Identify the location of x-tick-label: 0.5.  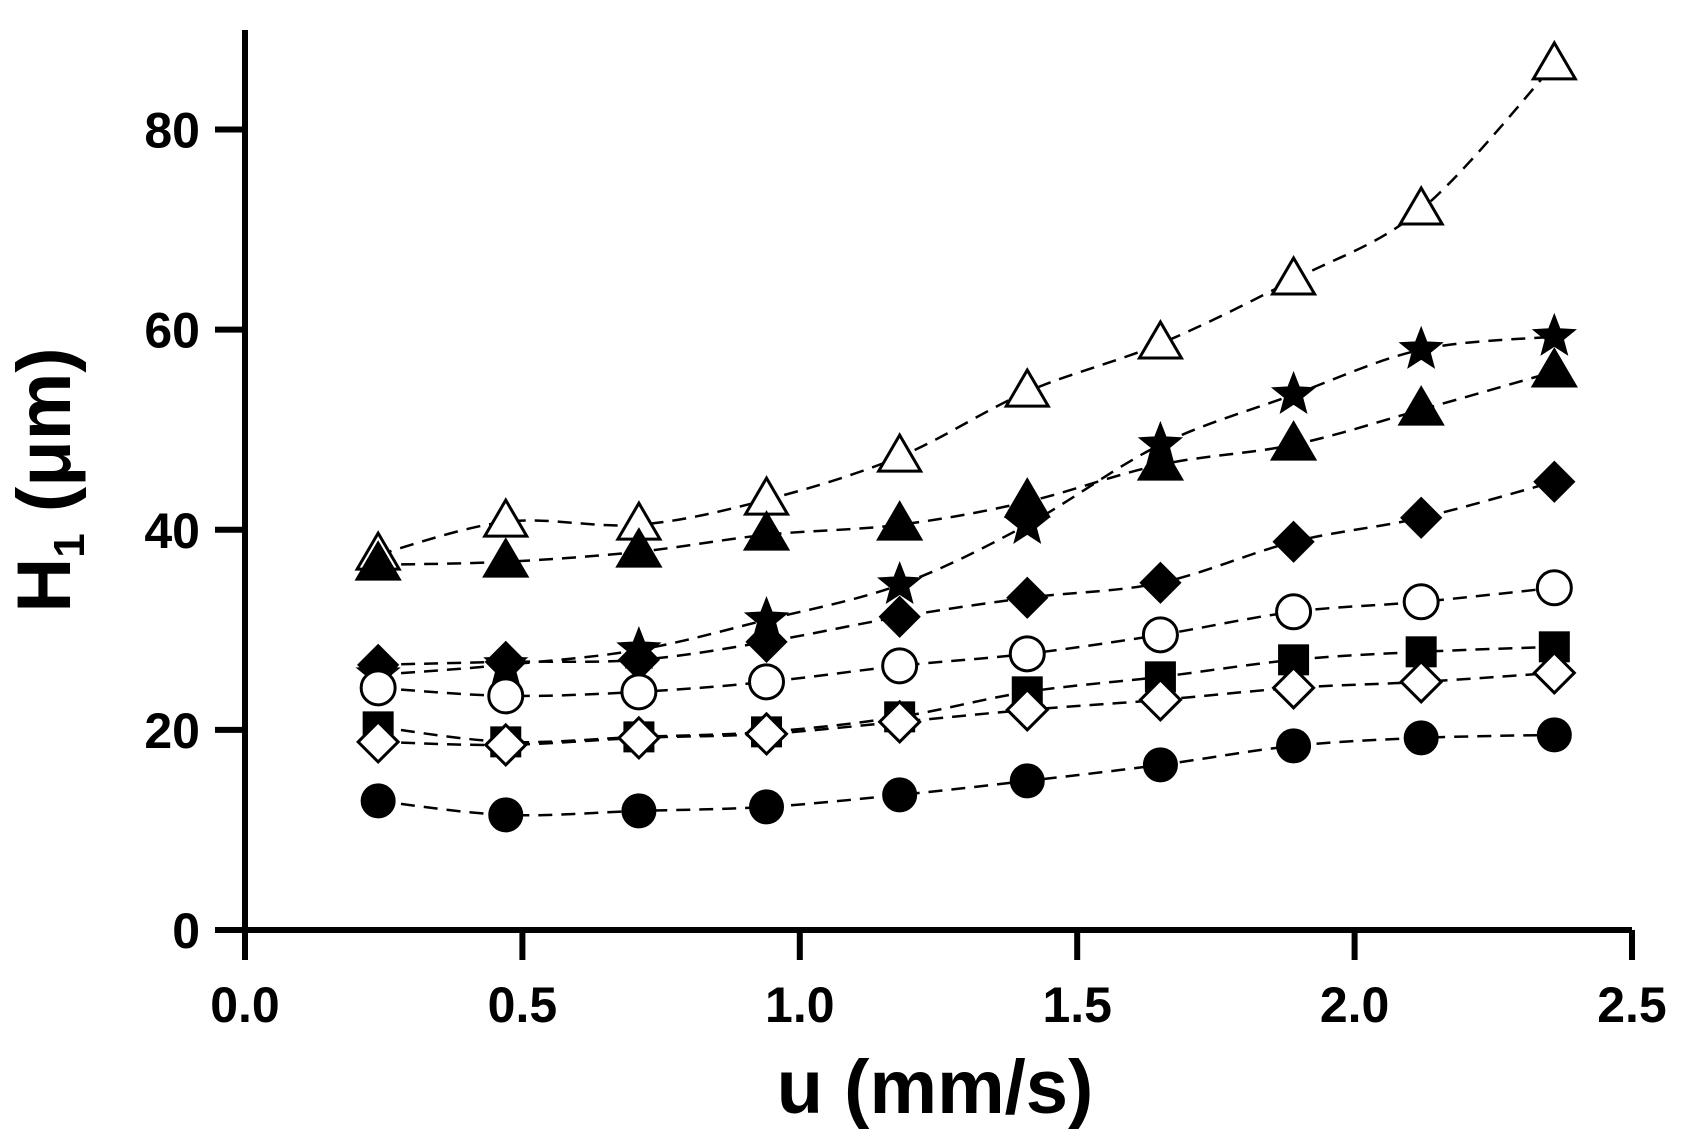
(523, 1005).